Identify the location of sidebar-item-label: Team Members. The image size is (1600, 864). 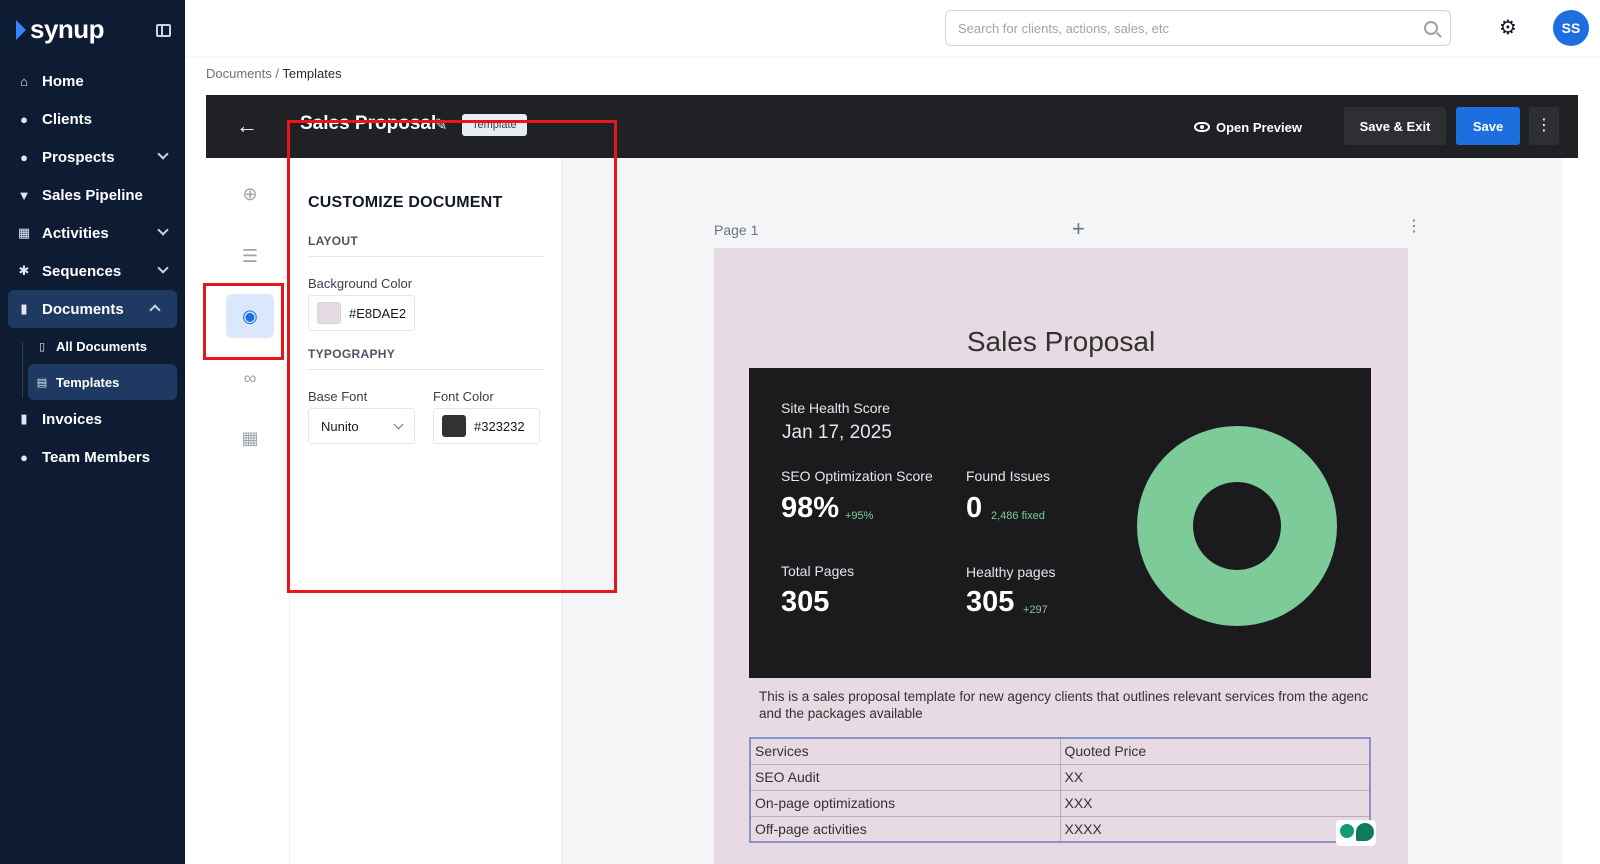
(96, 457).